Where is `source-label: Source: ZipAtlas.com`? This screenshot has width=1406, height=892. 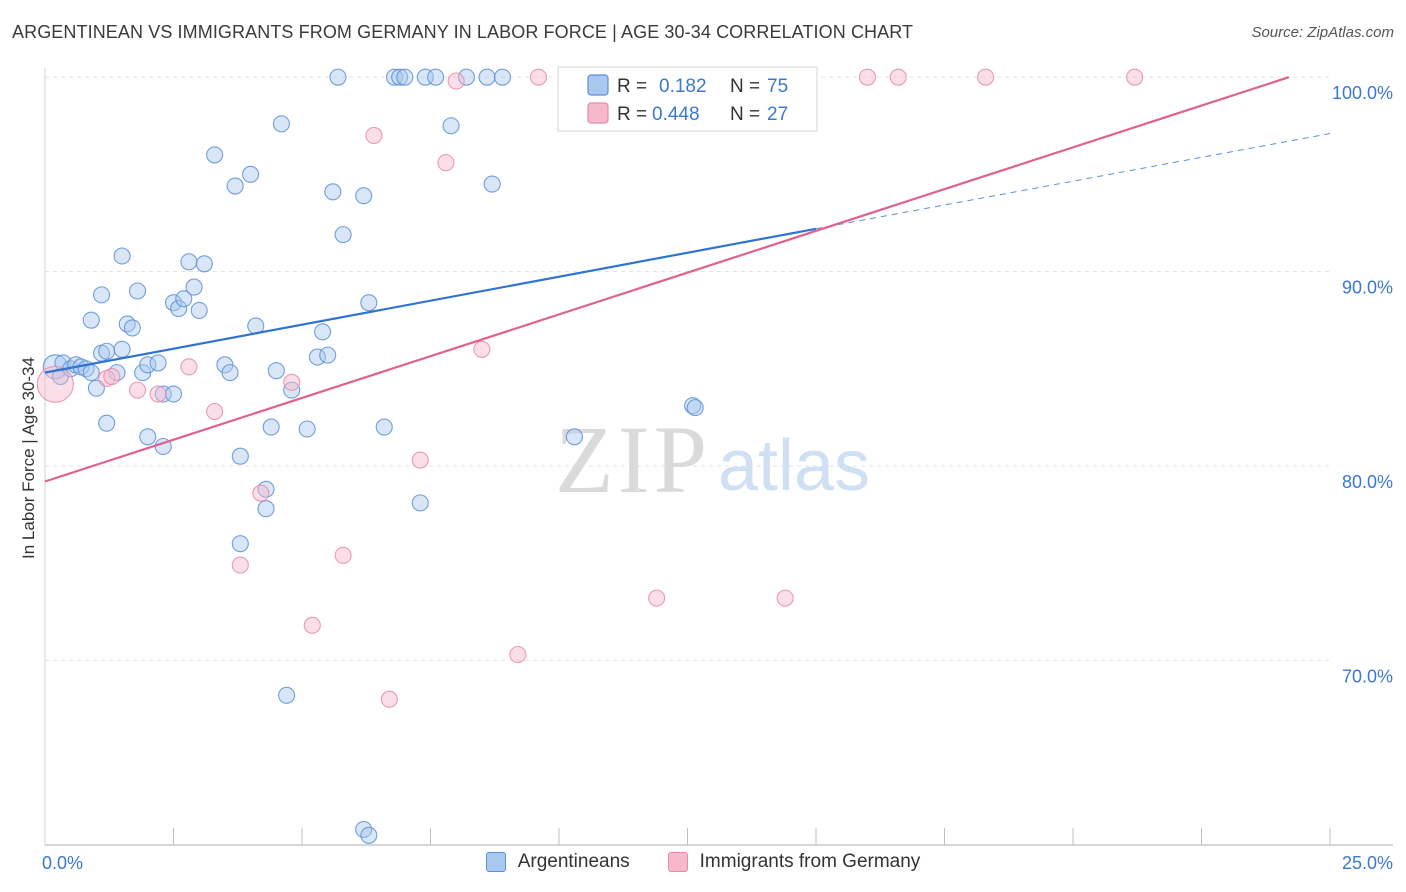
source-label: Source: ZipAtlas.com is located at coordinates (1322, 32).